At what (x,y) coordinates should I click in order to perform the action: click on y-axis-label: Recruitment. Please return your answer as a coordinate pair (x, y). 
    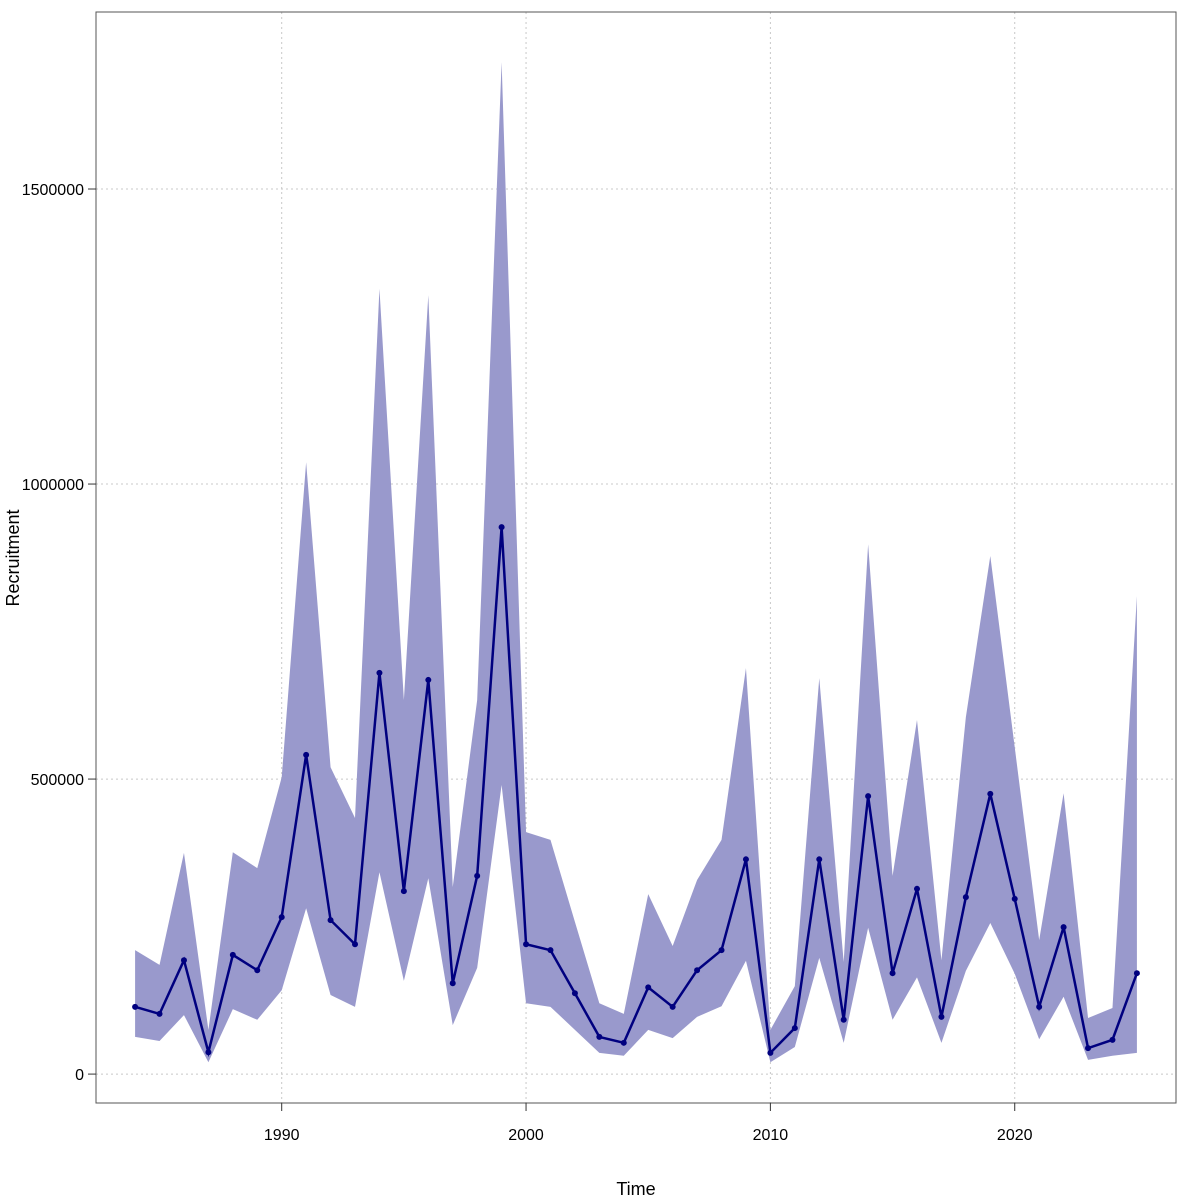
    Looking at the image, I should click on (13, 557).